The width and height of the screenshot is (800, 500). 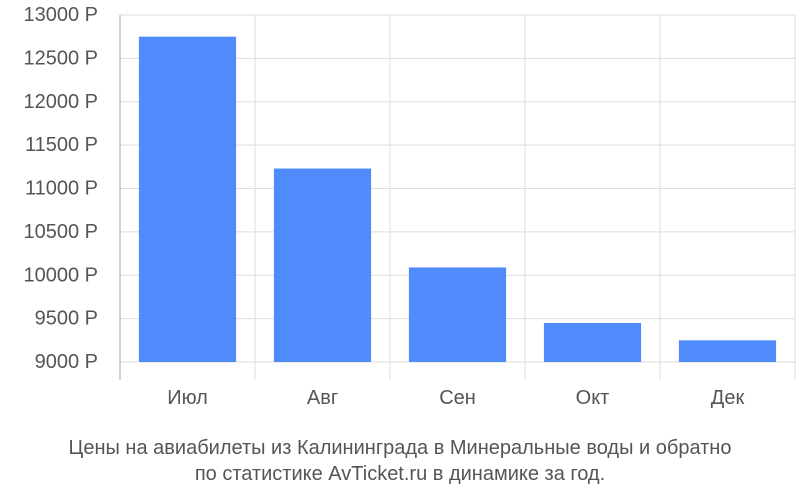 I want to click on y-tick-label: 11000 Р, so click(x=61, y=189).